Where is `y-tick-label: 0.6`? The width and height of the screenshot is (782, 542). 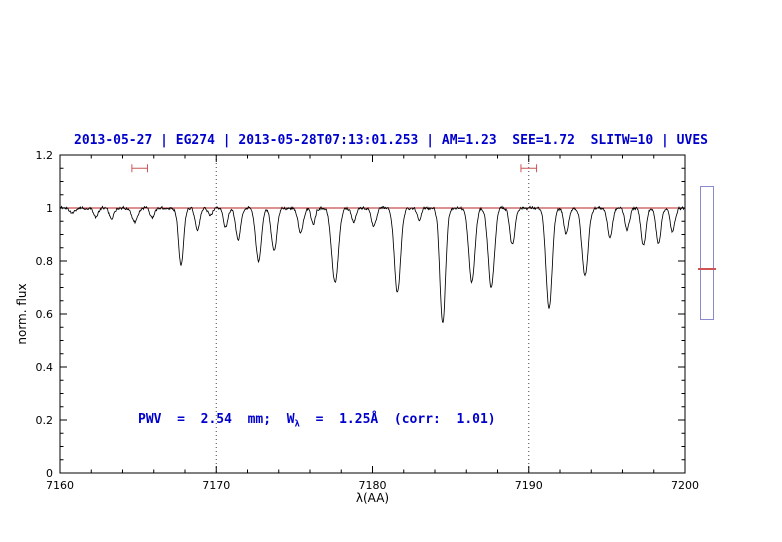 y-tick-label: 0.6 is located at coordinates (45, 314).